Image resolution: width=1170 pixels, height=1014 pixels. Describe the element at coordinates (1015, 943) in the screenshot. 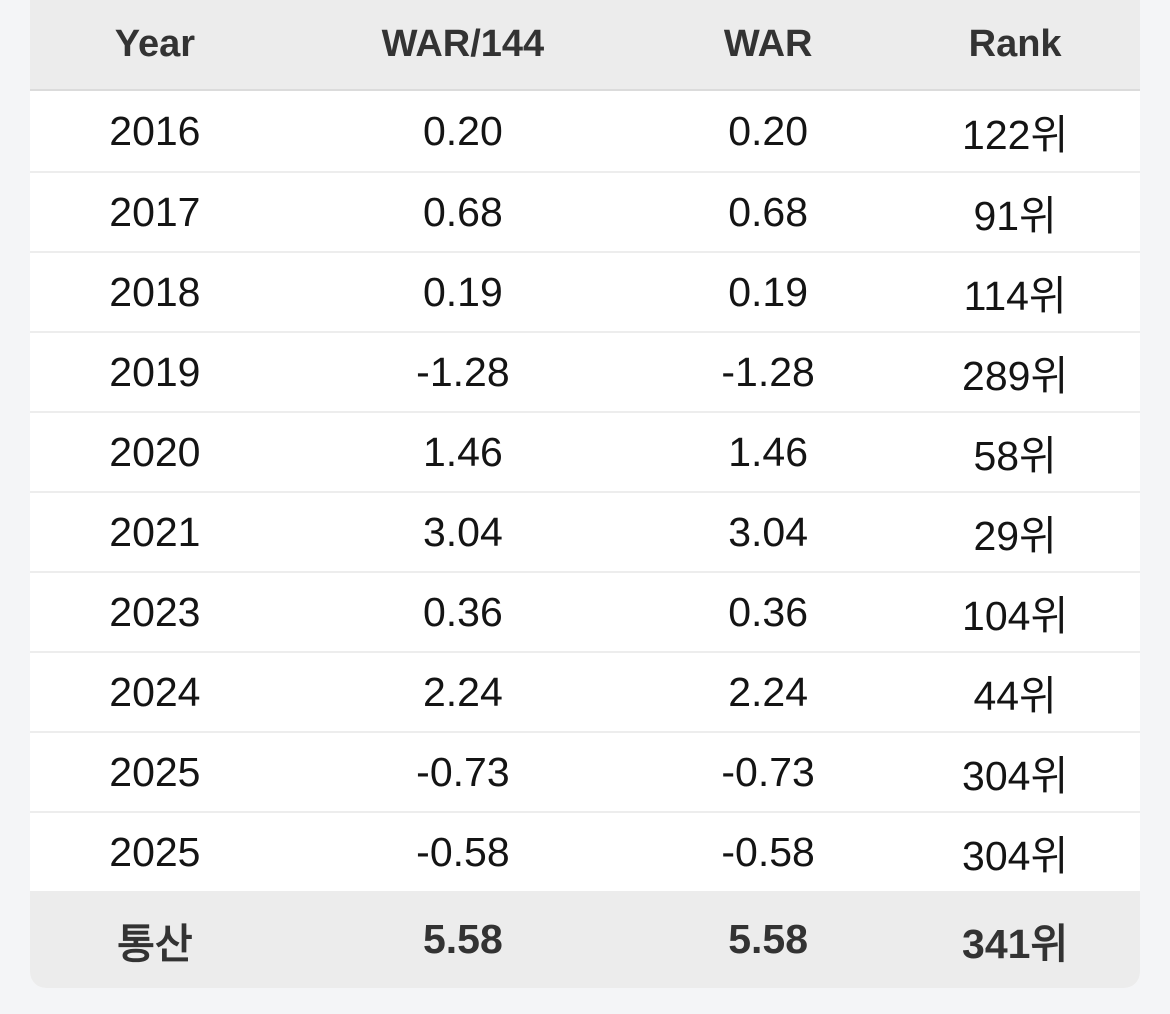

I see `footer-cell-rank: 341위` at that location.